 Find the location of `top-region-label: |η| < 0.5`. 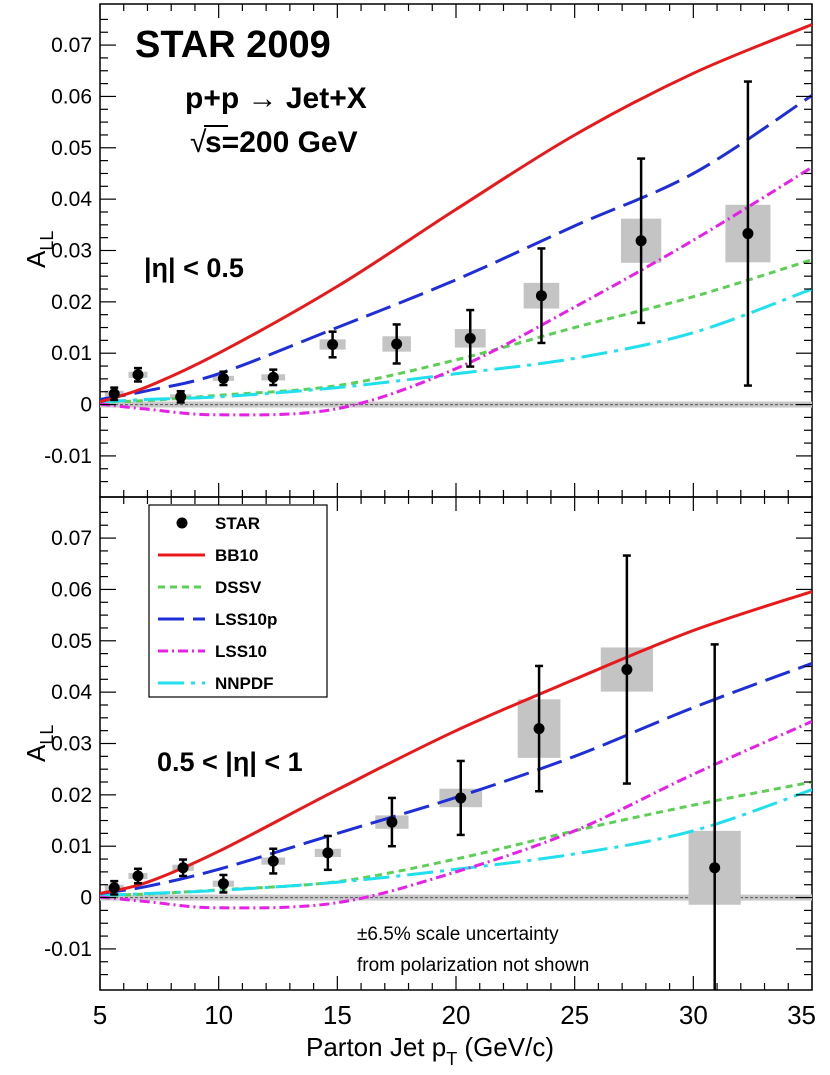

top-region-label: |η| < 0.5 is located at coordinates (194, 268).